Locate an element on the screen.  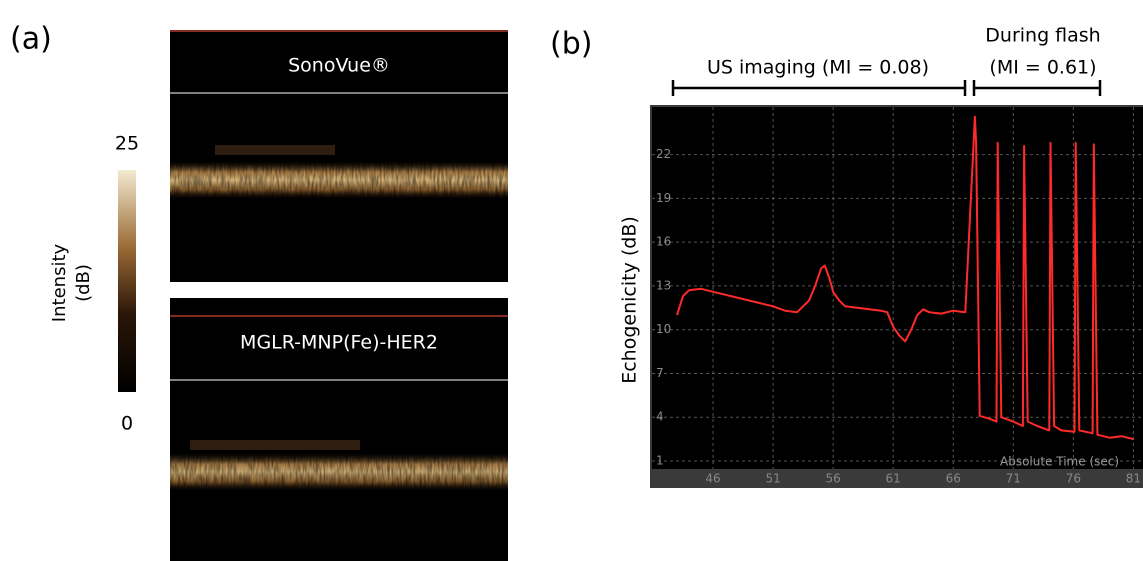
colorbar-tick-label: 25 is located at coordinates (127, 144).